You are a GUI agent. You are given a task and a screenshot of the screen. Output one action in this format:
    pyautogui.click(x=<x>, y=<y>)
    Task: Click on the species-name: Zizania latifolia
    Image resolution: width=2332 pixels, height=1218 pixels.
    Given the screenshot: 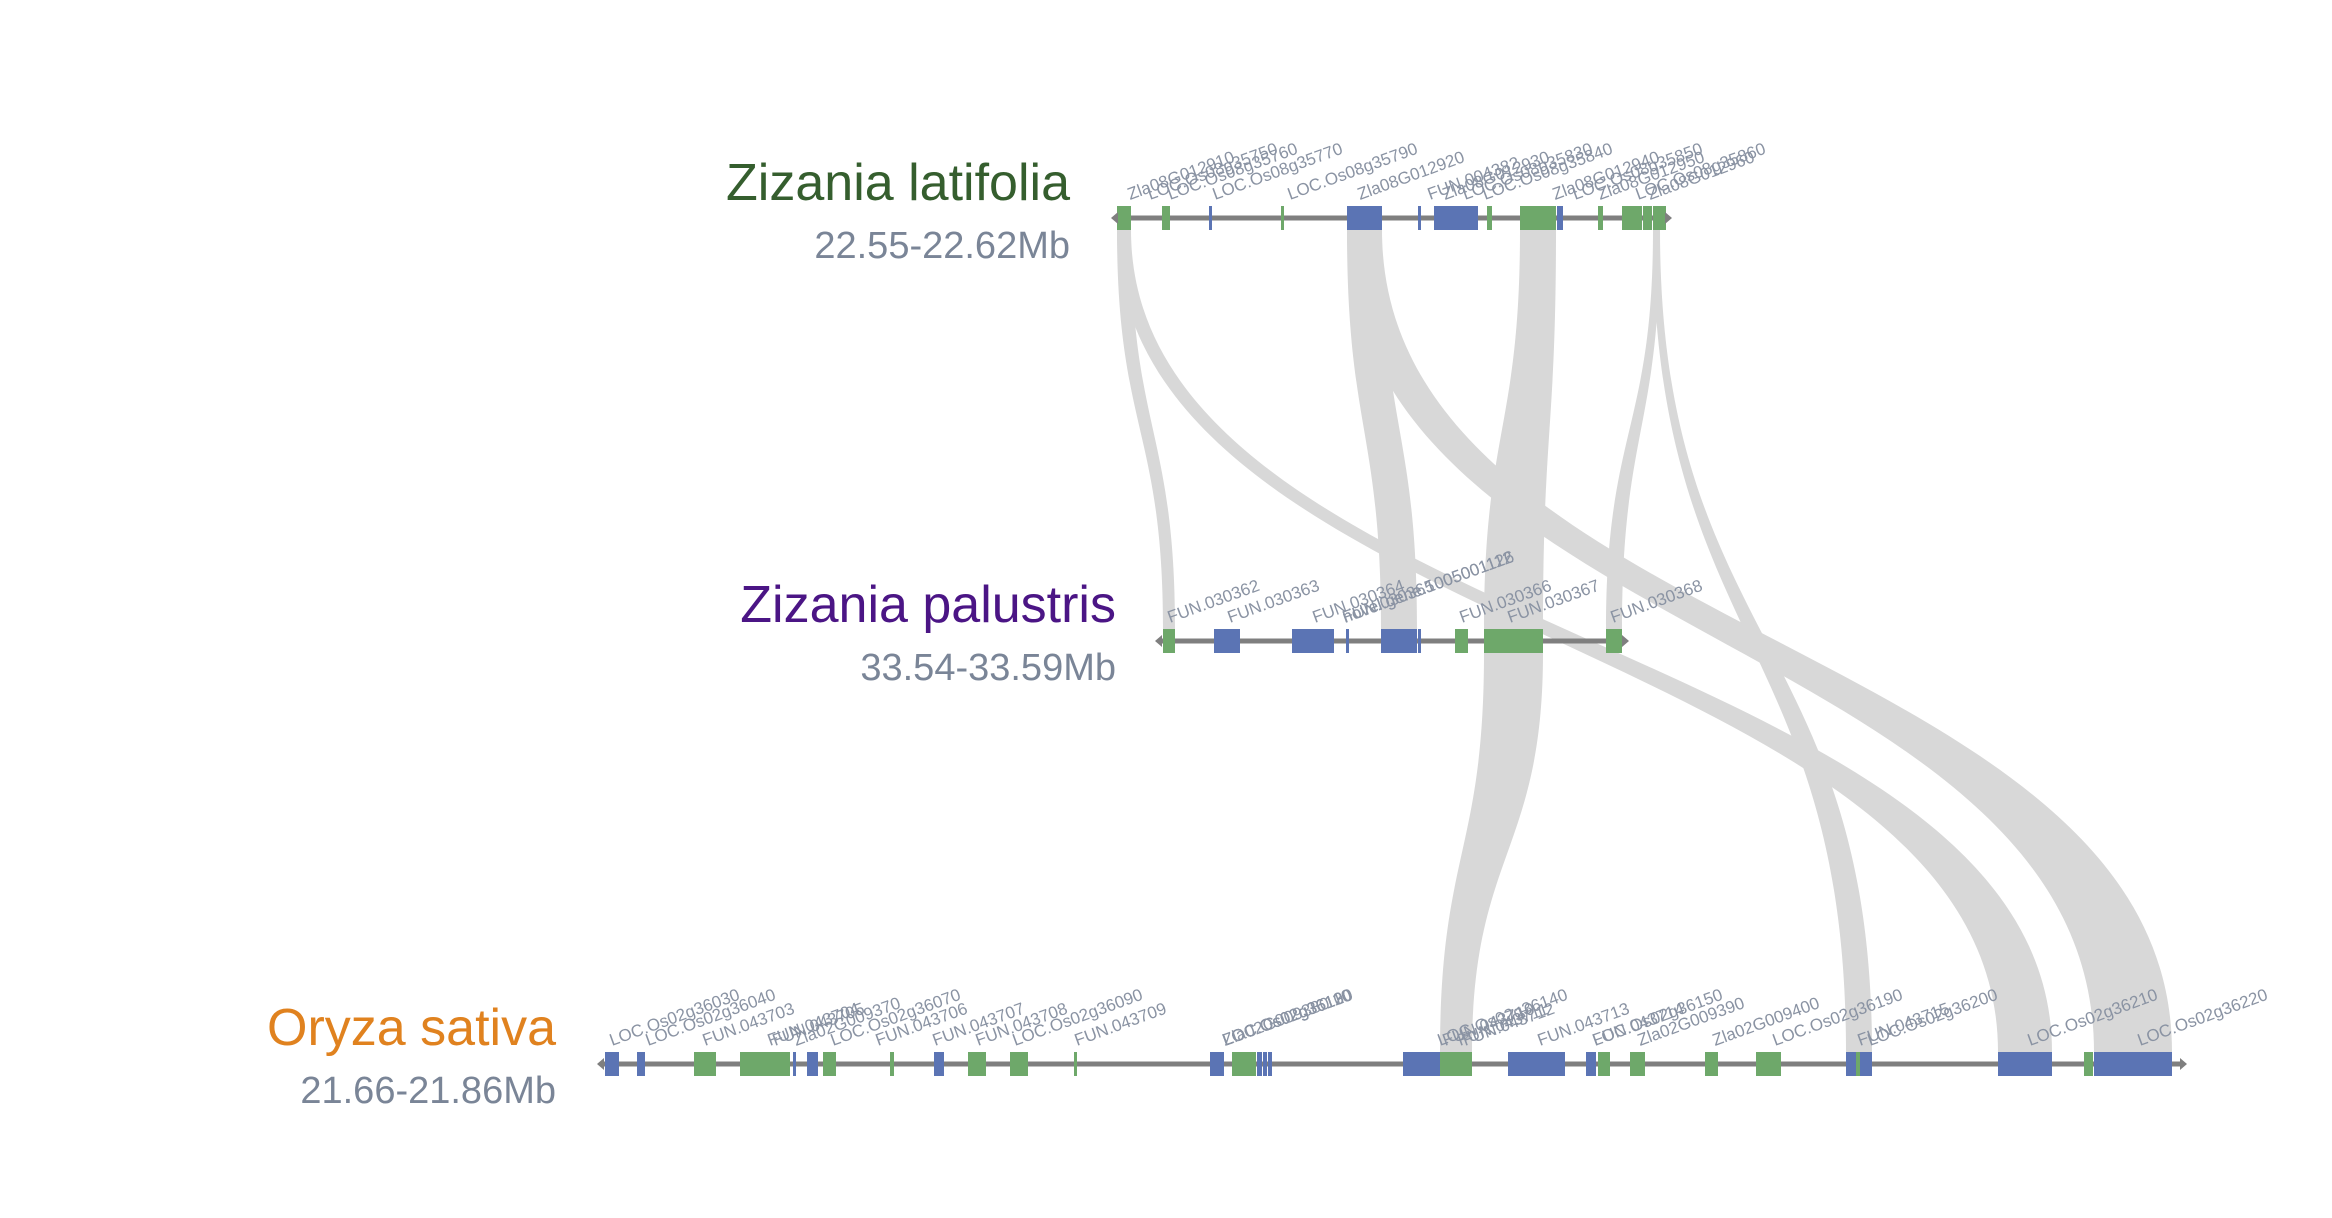 What is the action you would take?
    pyautogui.click(x=898, y=183)
    